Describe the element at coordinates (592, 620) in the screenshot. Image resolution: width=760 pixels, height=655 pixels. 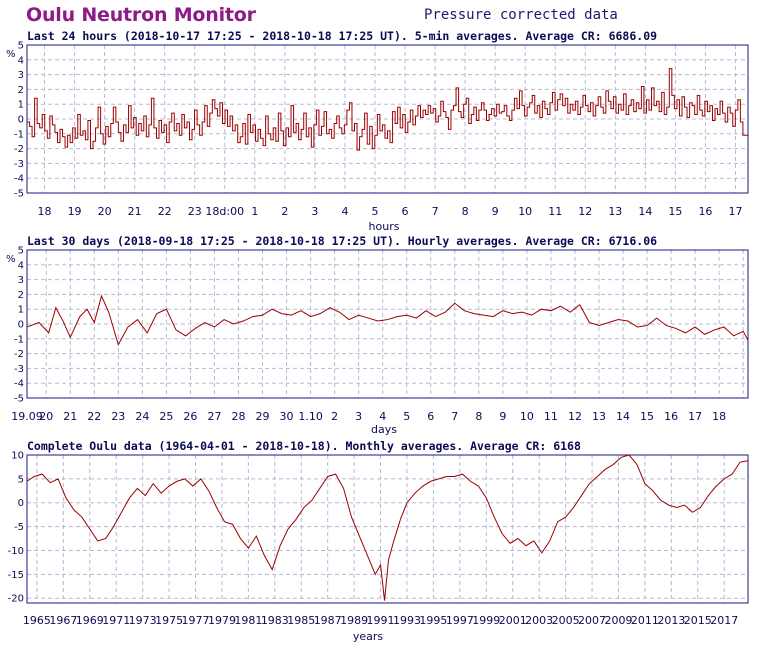
I see `xtick-label: 2007` at that location.